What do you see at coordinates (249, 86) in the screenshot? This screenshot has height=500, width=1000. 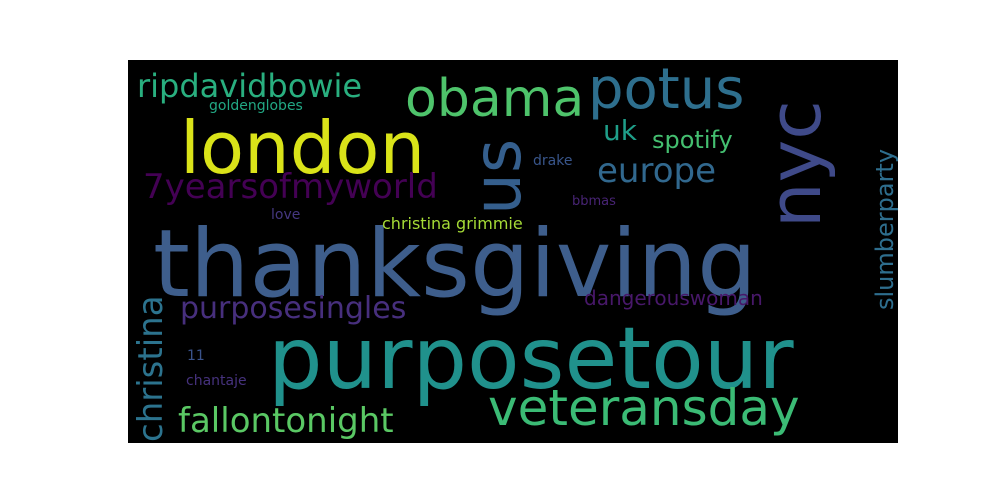 I see `word-ripdavidbowie: ripdavidbowie` at bounding box center [249, 86].